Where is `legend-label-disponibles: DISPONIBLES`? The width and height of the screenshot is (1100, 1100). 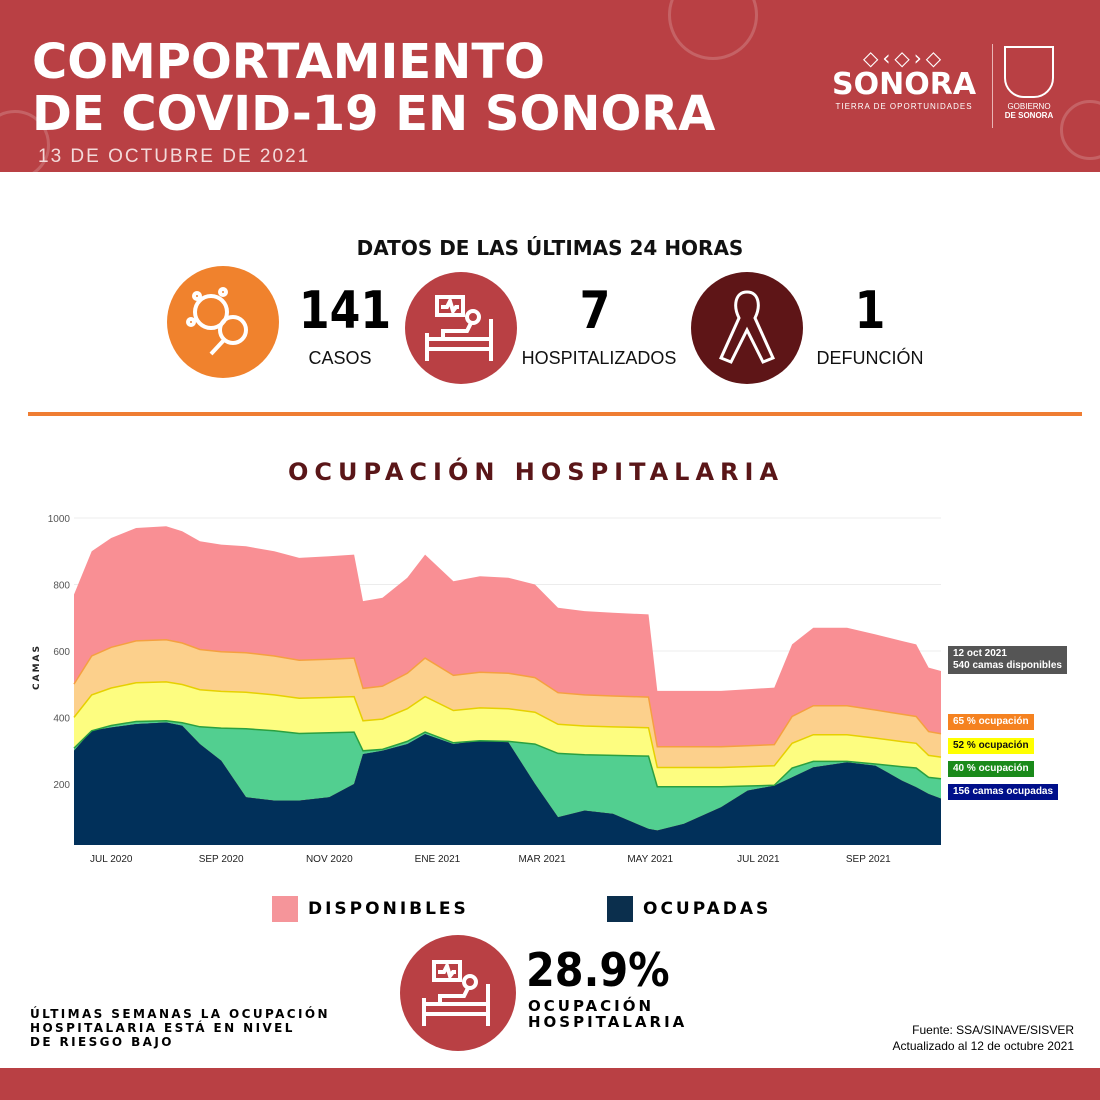
legend-label-disponibles: DISPONIBLES is located at coordinates (388, 909).